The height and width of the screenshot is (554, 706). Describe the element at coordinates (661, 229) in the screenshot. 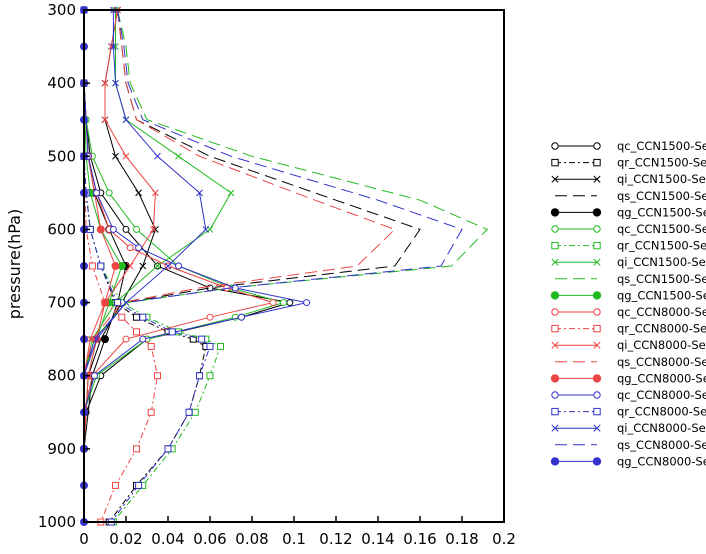

I see `legend-label: qc_CCN1500-Se6` at that location.